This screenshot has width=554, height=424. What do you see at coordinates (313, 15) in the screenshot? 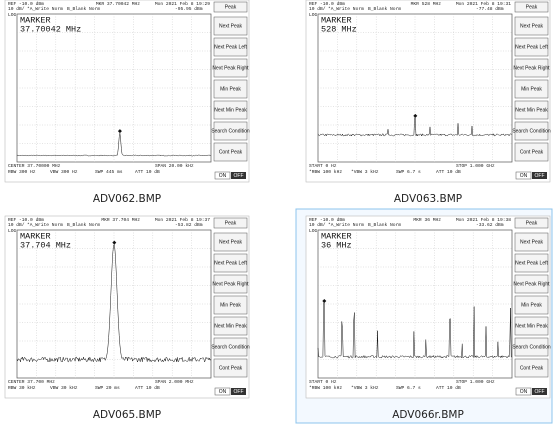
I see `scale-tag: LOG` at bounding box center [313, 15].